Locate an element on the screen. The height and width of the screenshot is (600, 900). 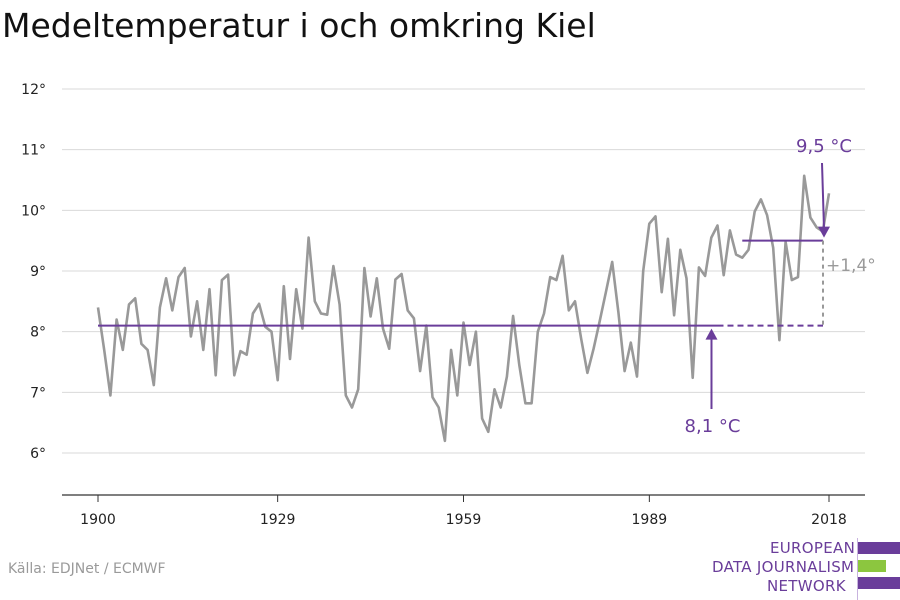
logo-bar-purple-bottom is located at coordinates (879, 583).